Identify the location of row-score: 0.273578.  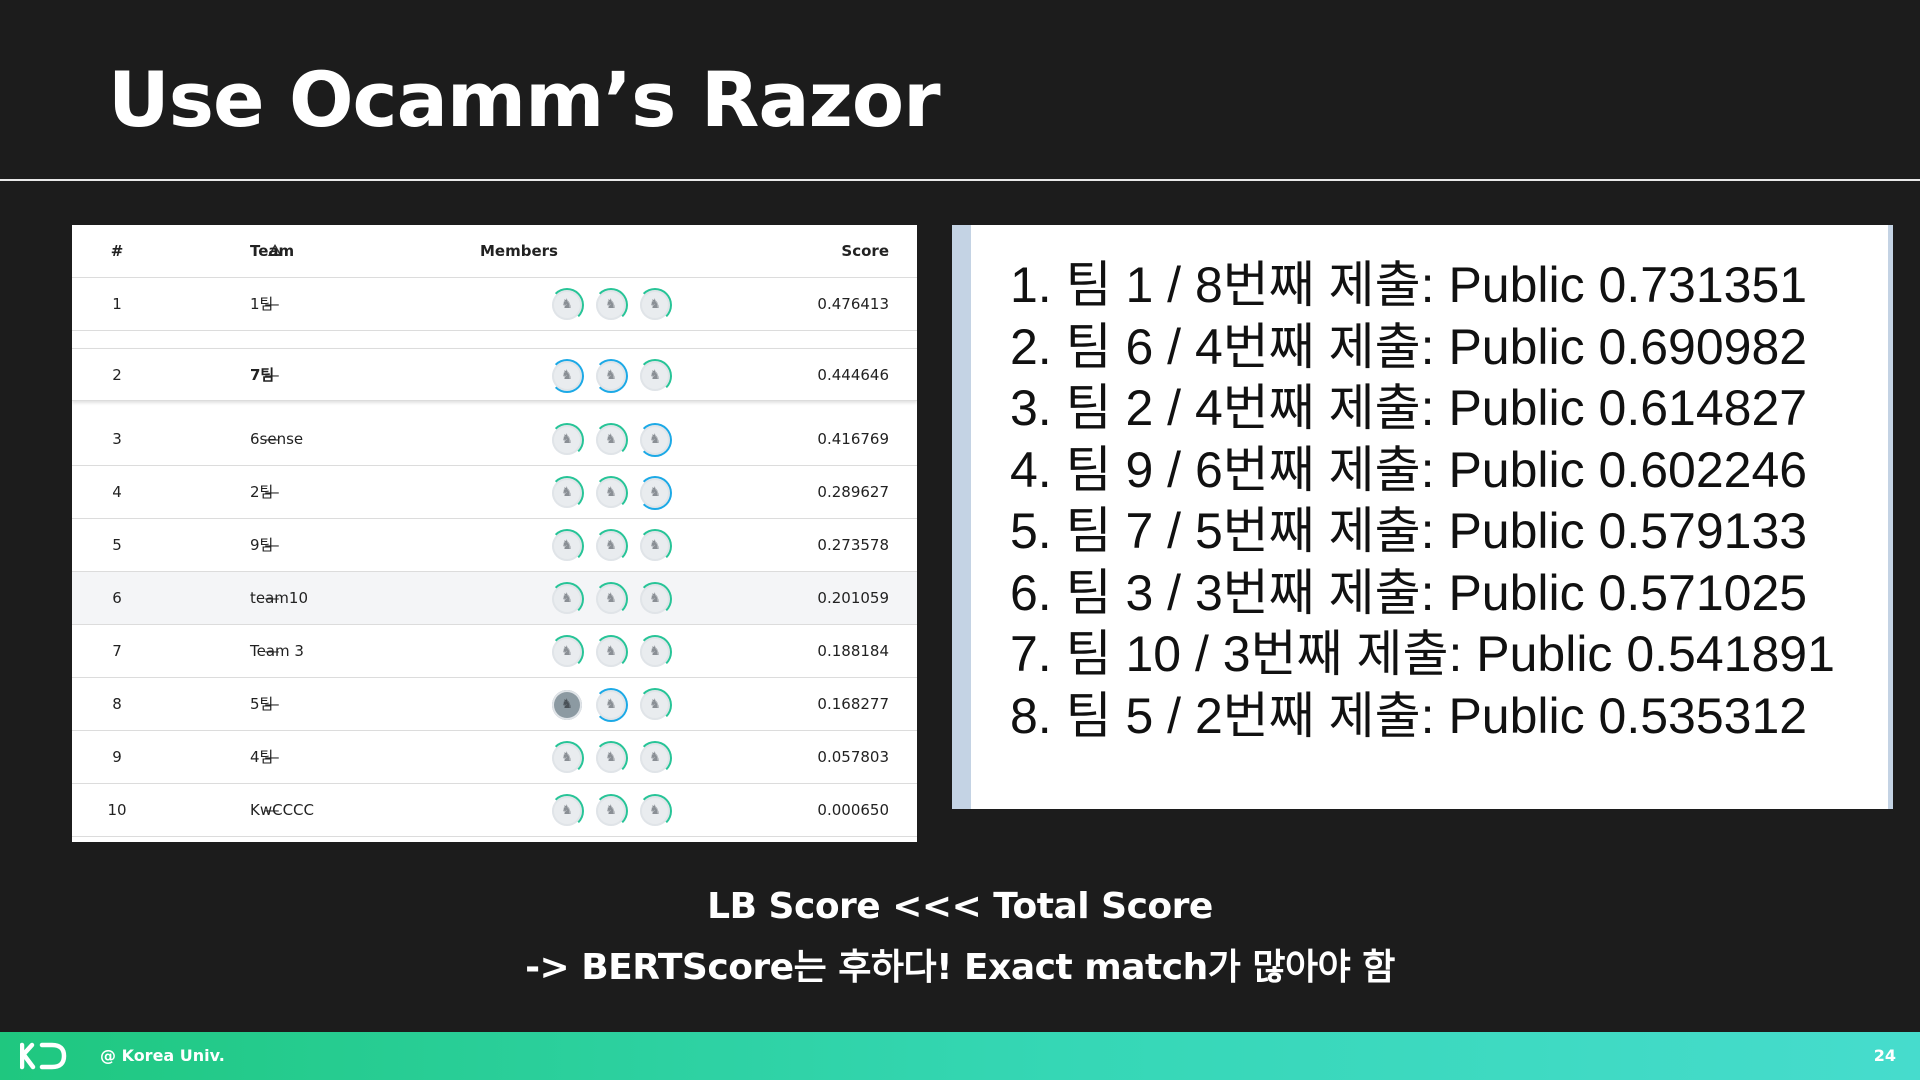
(853, 545).